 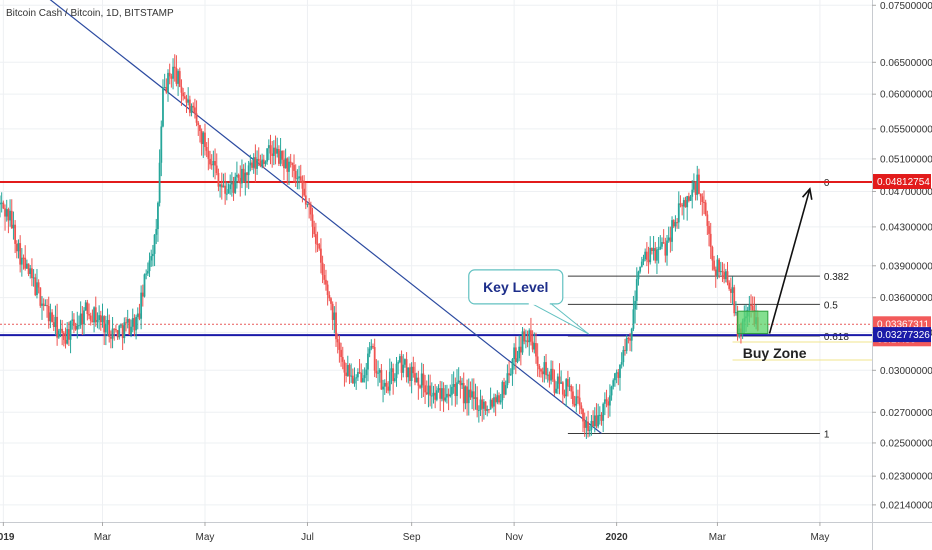 What do you see at coordinates (902, 182) in the screenshot?
I see `price-axis-tag: 0.04812754` at bounding box center [902, 182].